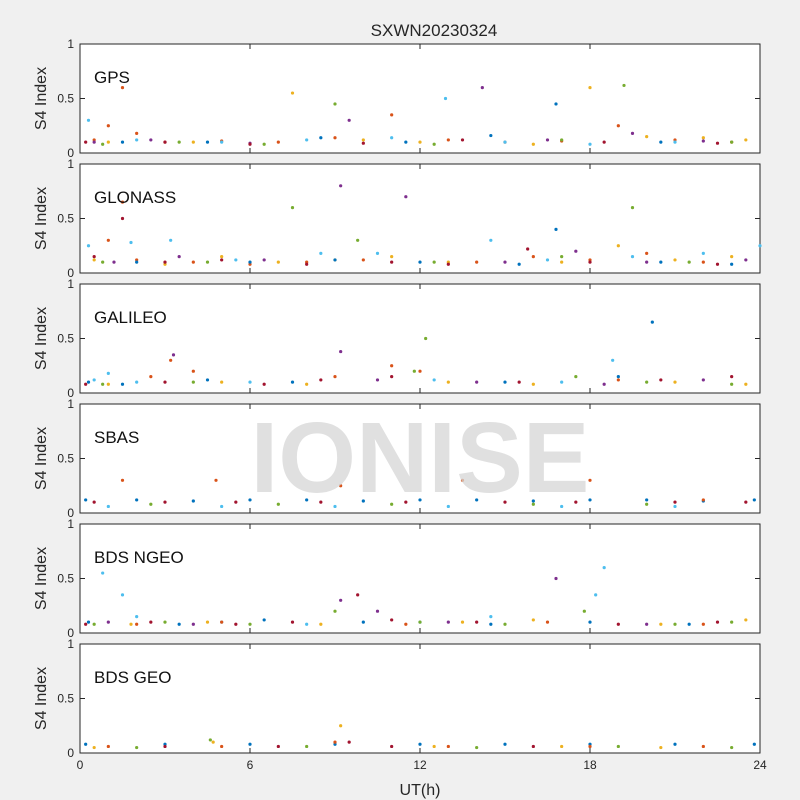 The width and height of the screenshot is (800, 800). I want to click on x-tick-label: 18, so click(590, 765).